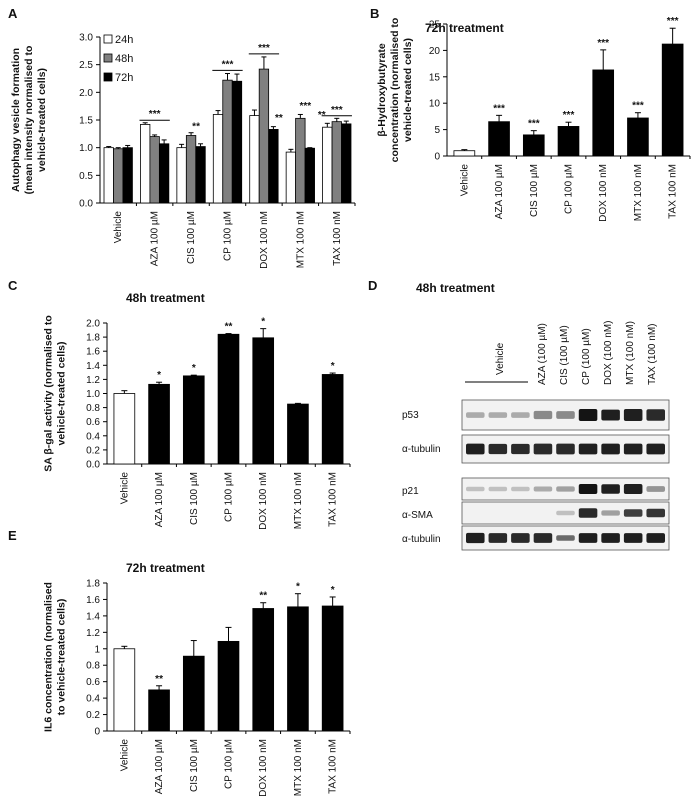 The height and width of the screenshot is (801, 700). Describe the element at coordinates (435, 25) in the screenshot. I see `chart-b-tick-label: 25` at that location.